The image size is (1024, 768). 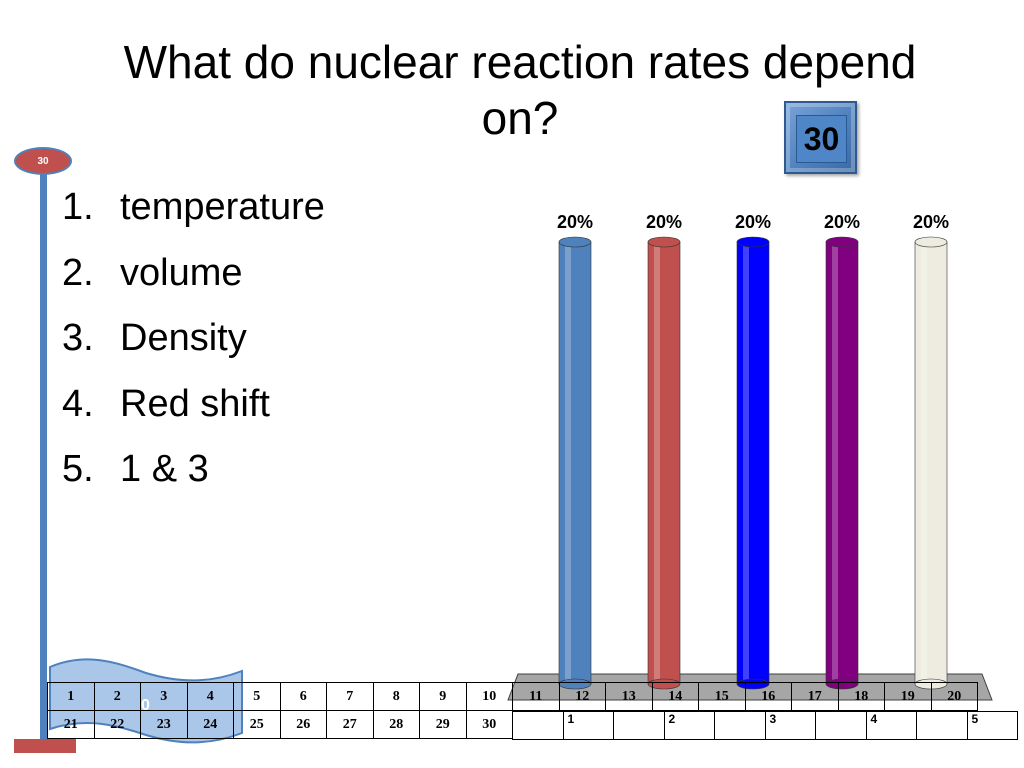 What do you see at coordinates (222, 207) in the screenshot?
I see `answer-text: temperature` at bounding box center [222, 207].